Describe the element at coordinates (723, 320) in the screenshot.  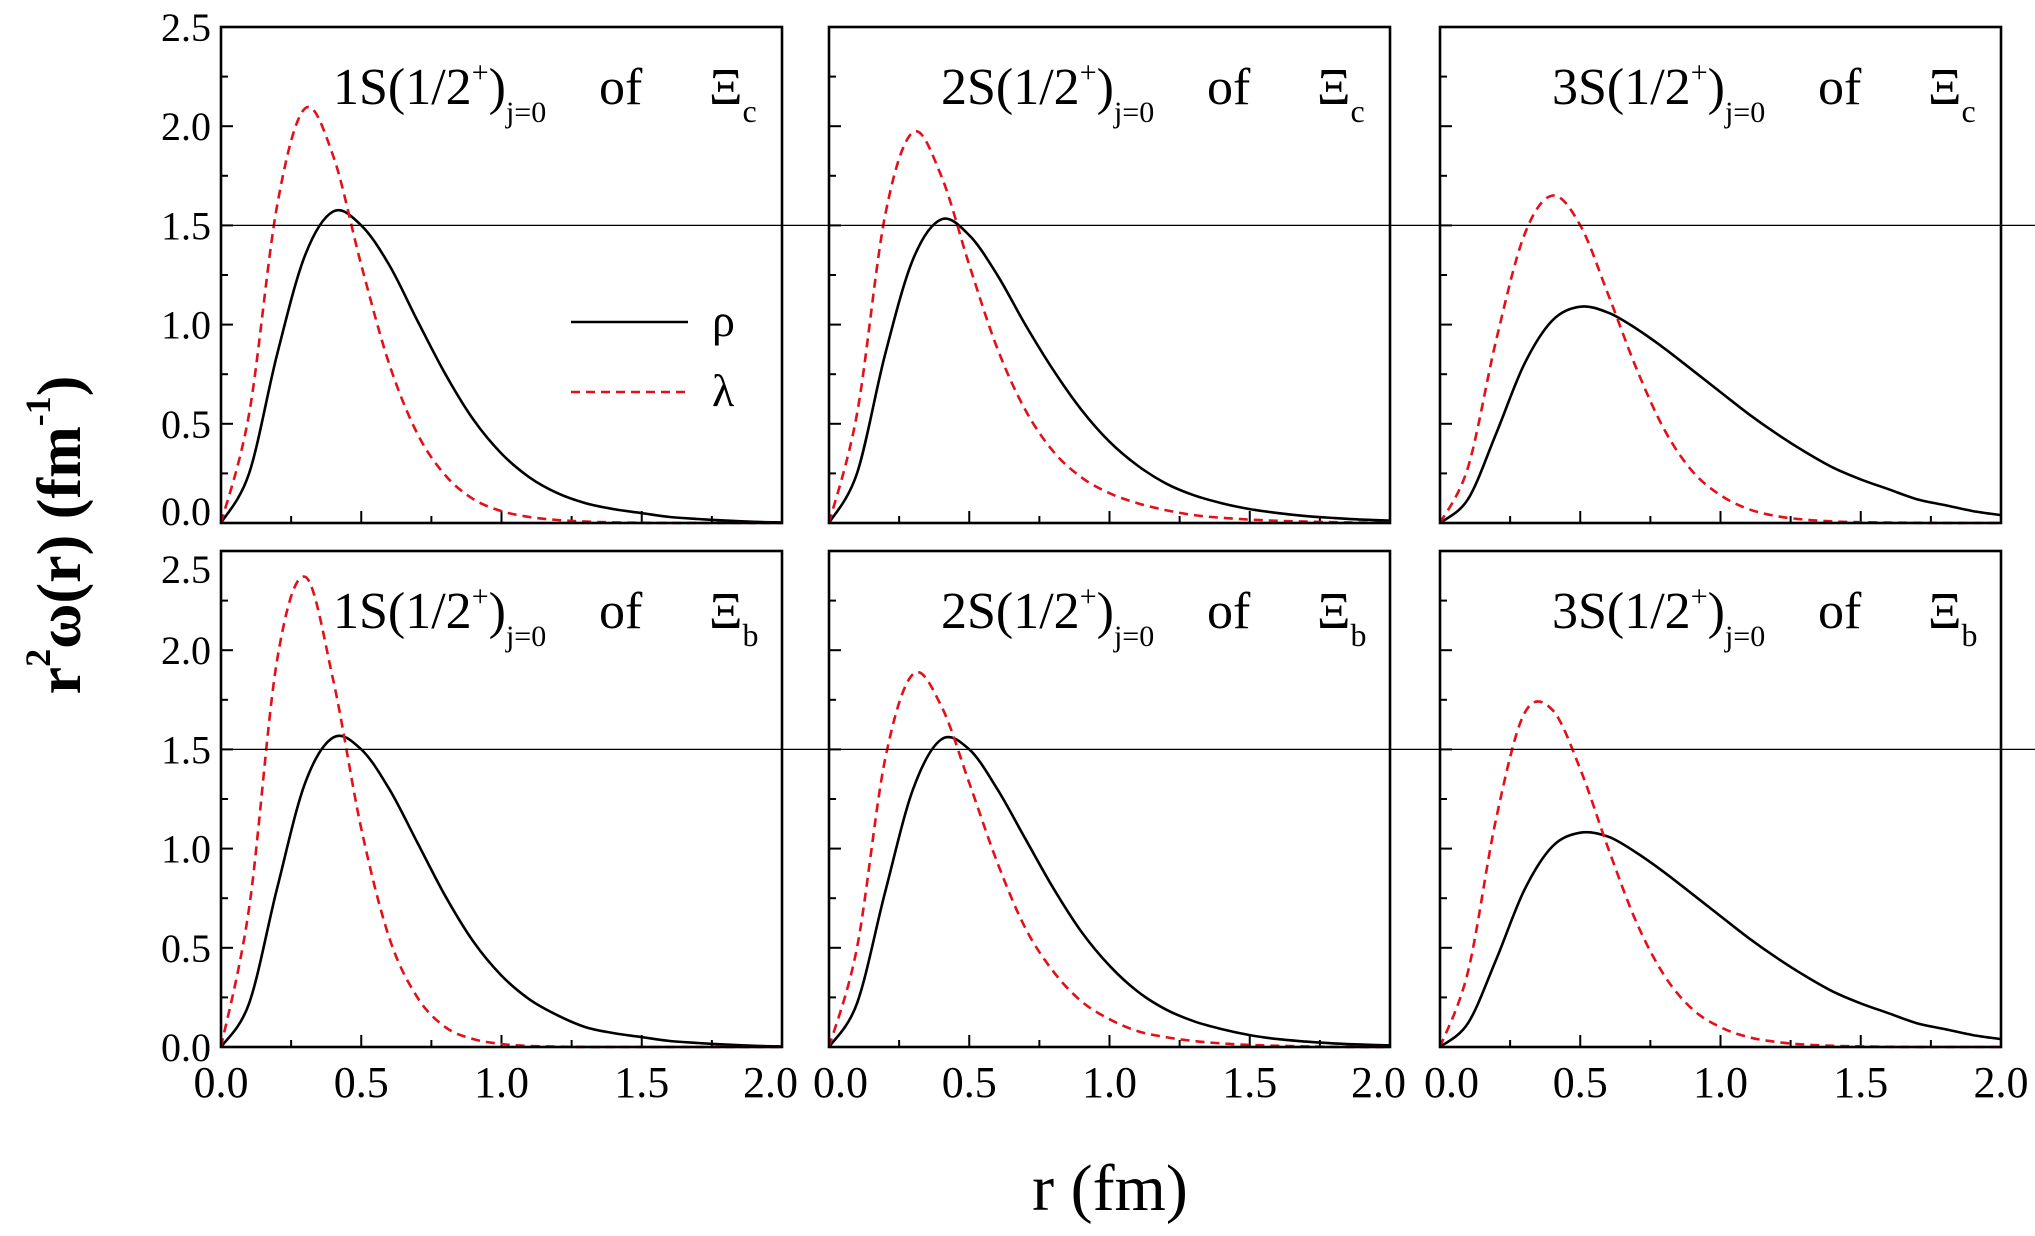
I see `legend-label: ρ` at that location.